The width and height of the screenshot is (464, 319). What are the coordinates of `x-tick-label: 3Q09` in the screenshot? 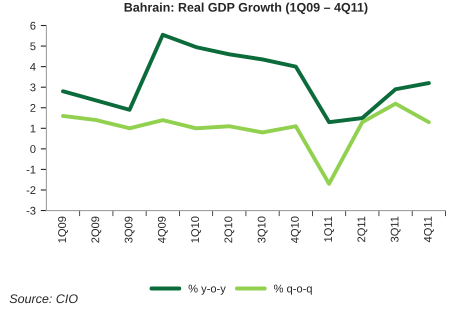 It's located at (129, 229).